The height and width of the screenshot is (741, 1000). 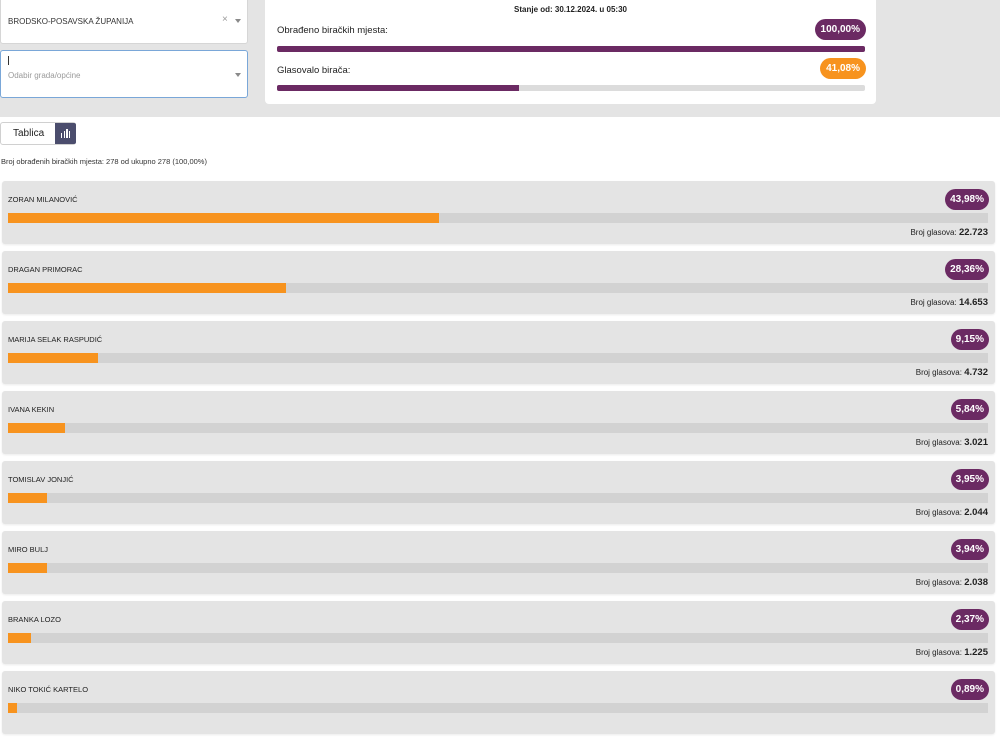 I want to click on candidate-name: MIRO BULJ, so click(x=28, y=549).